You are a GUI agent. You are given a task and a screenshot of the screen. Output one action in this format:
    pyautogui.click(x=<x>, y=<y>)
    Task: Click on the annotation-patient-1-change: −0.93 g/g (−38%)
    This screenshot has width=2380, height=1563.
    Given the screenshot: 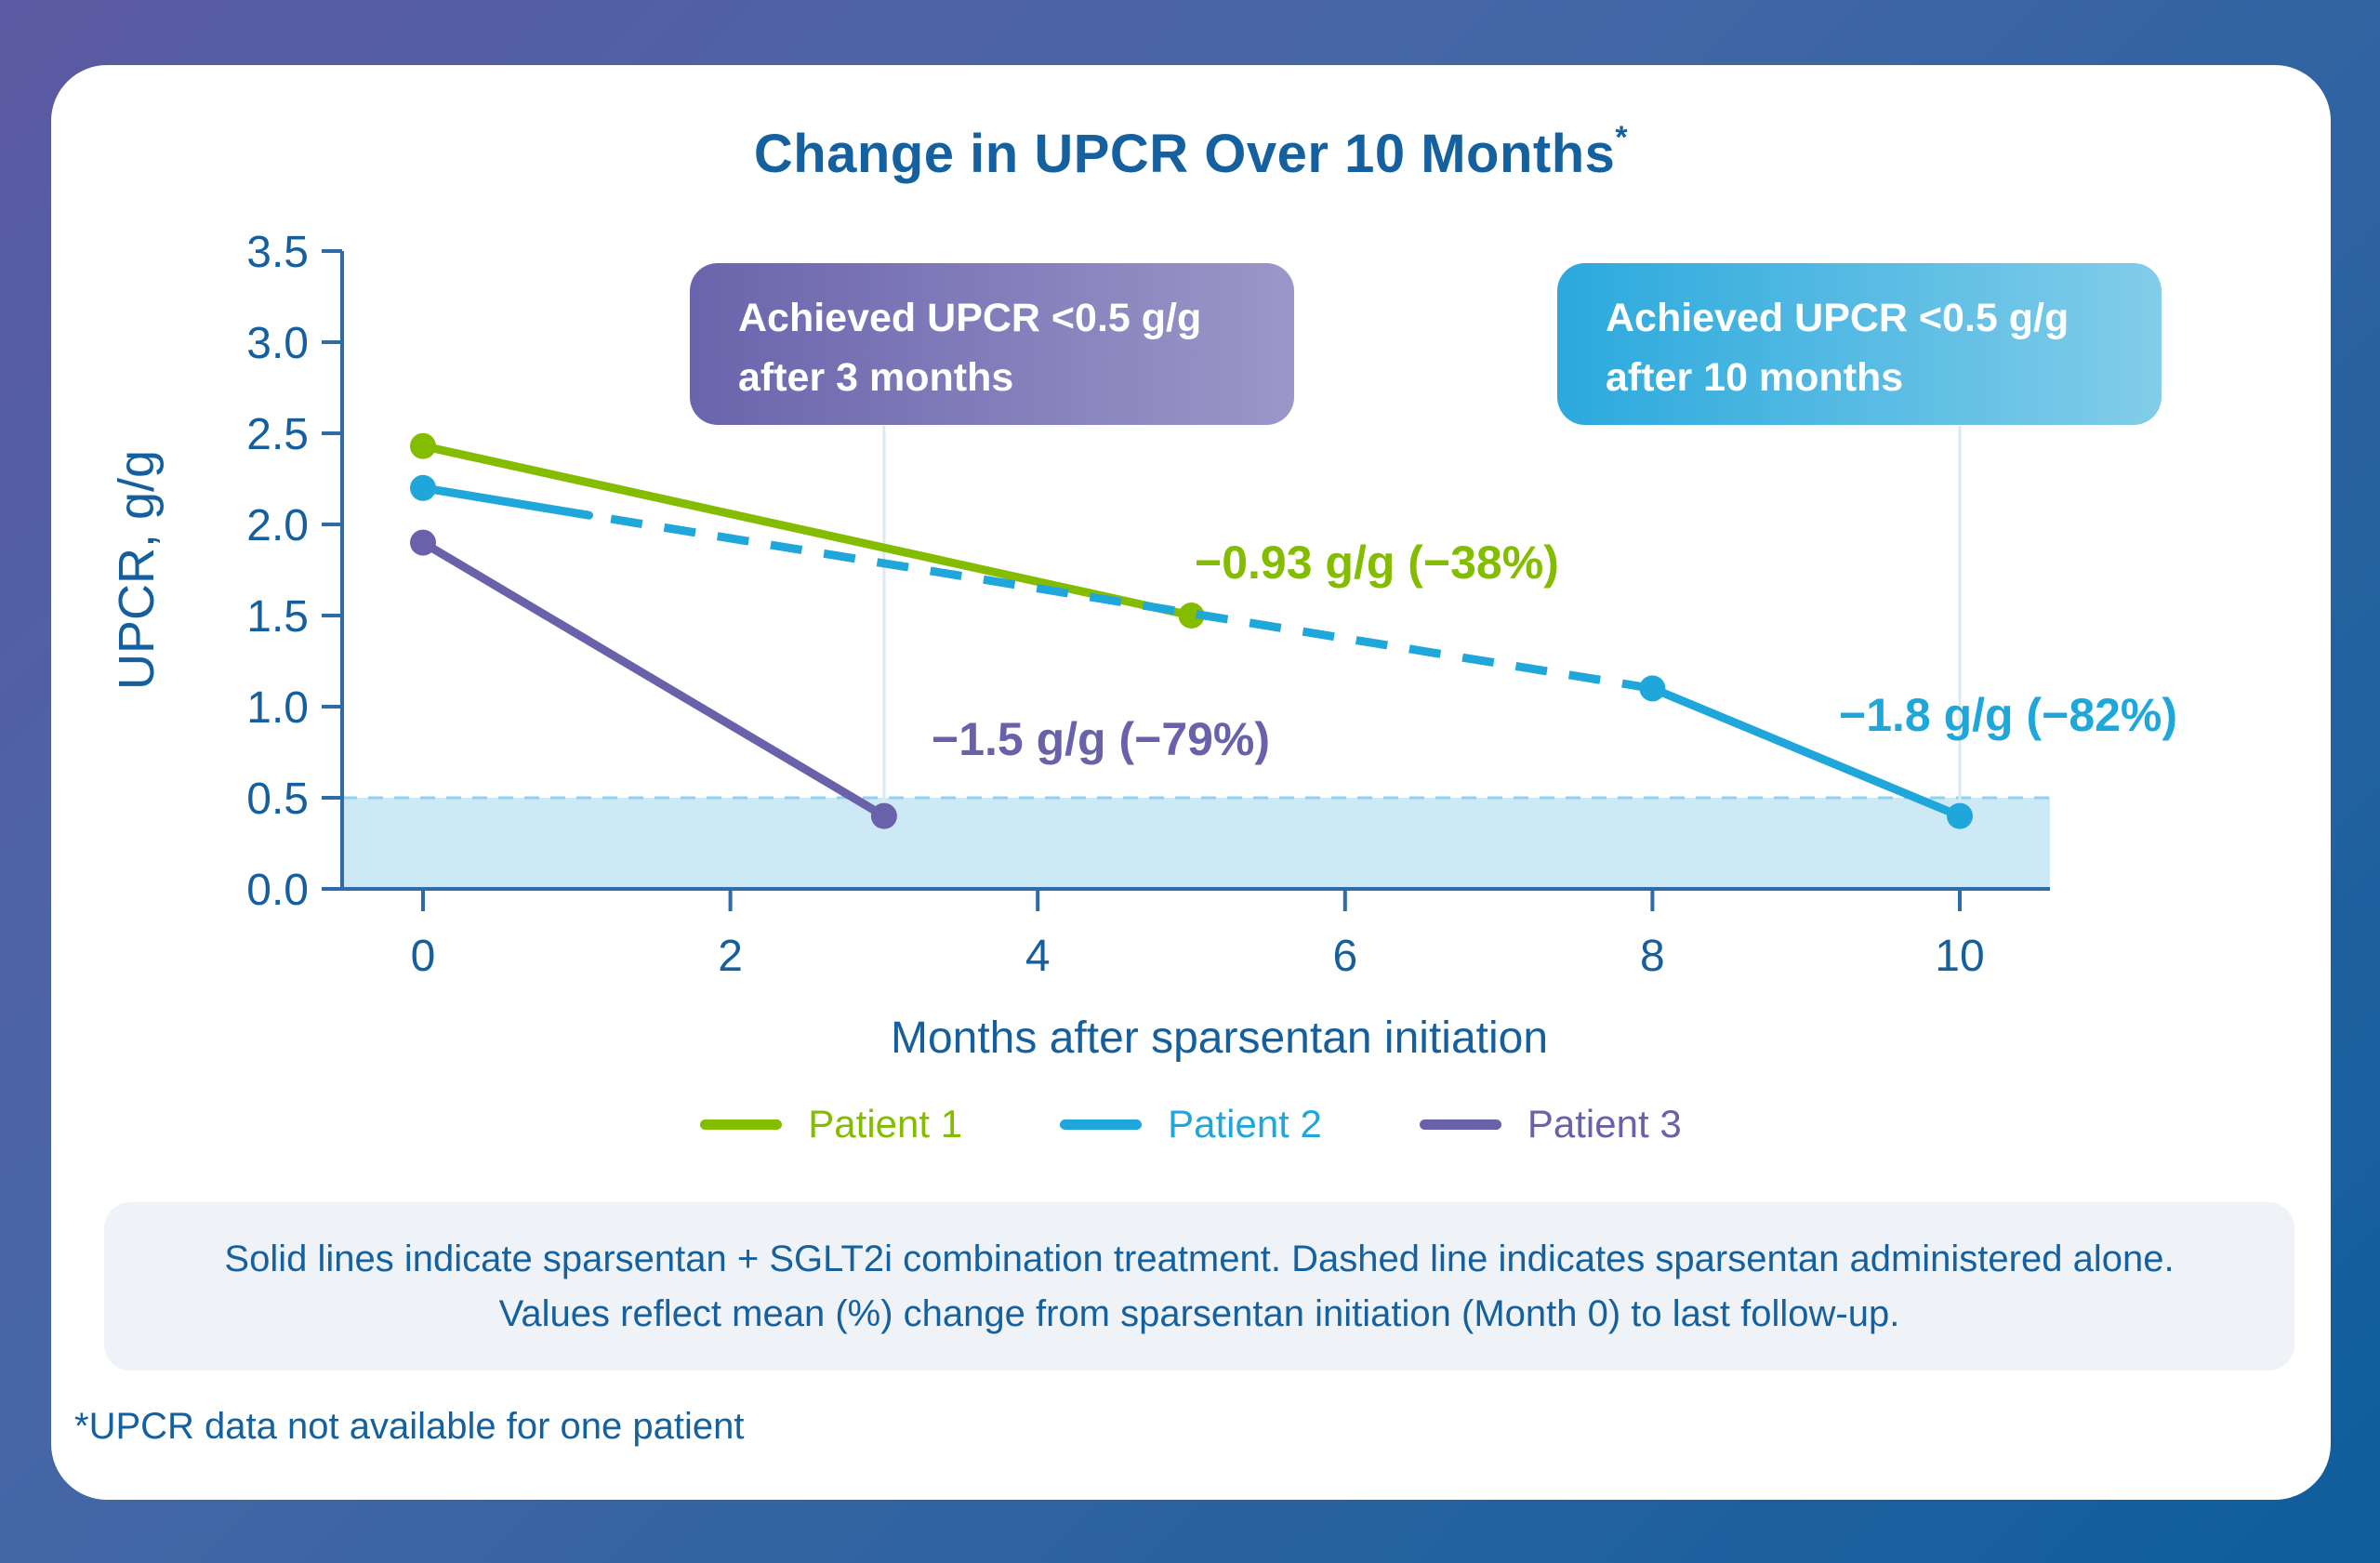 What is the action you would take?
    pyautogui.click(x=1377, y=563)
    